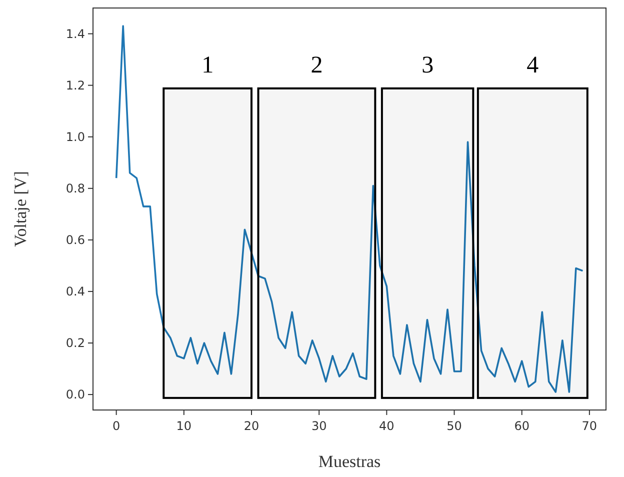  Describe the element at coordinates (75, 395) in the screenshot. I see `y-tick-label: 0.0` at that location.